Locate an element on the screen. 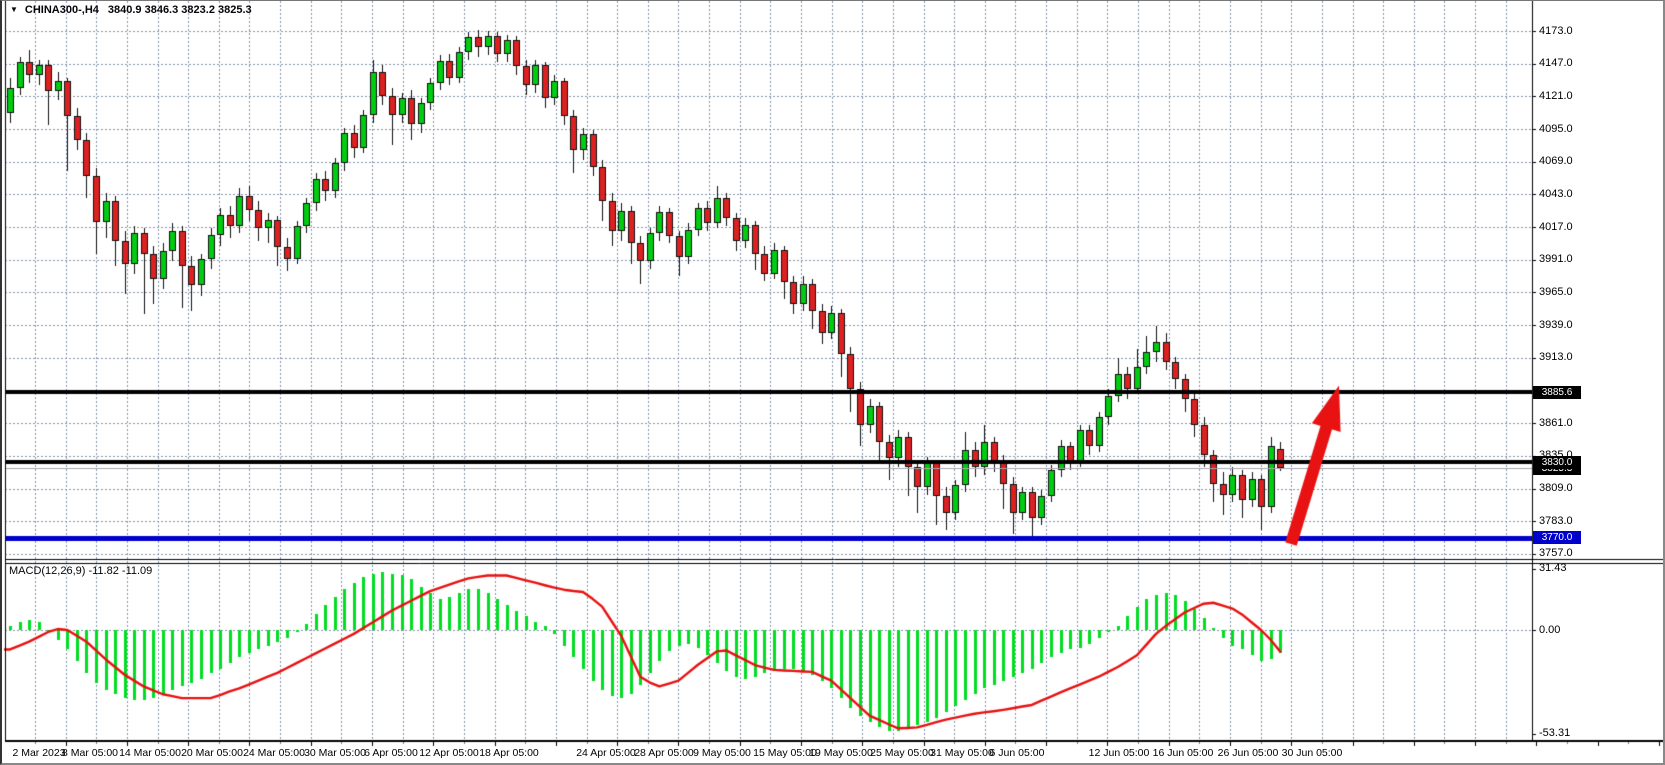  time-tick-label: 25 May 05:00 is located at coordinates (902, 753).